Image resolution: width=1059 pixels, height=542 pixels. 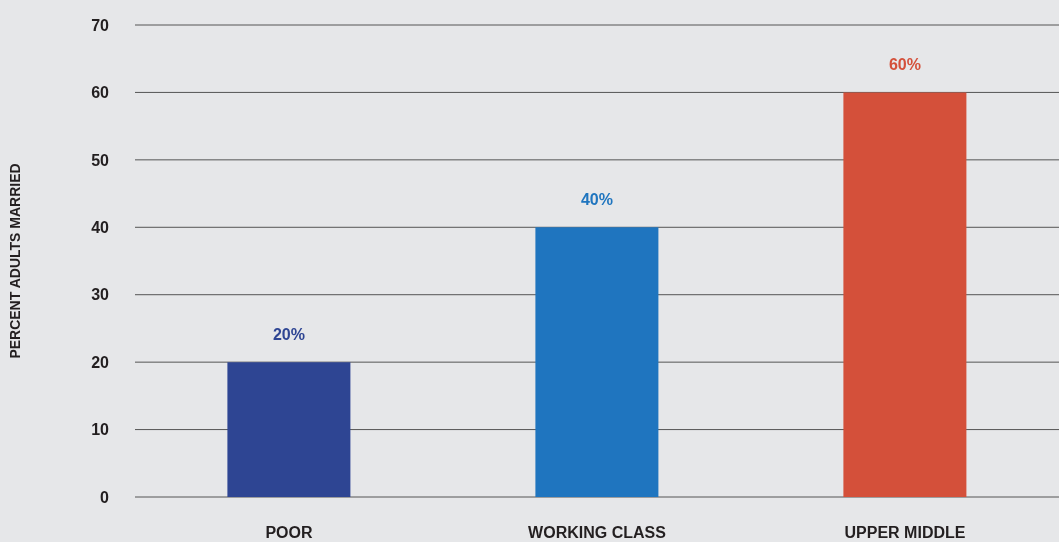 What do you see at coordinates (905, 533) in the screenshot?
I see `x-tick-label: UPPER MIDDLE` at bounding box center [905, 533].